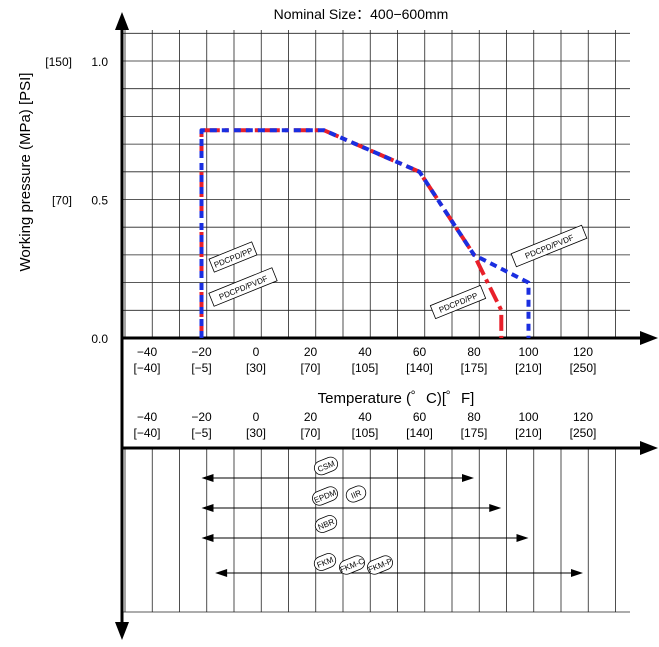  Describe the element at coordinates (99, 339) in the screenshot. I see `y-tick-label: 0.0` at that location.